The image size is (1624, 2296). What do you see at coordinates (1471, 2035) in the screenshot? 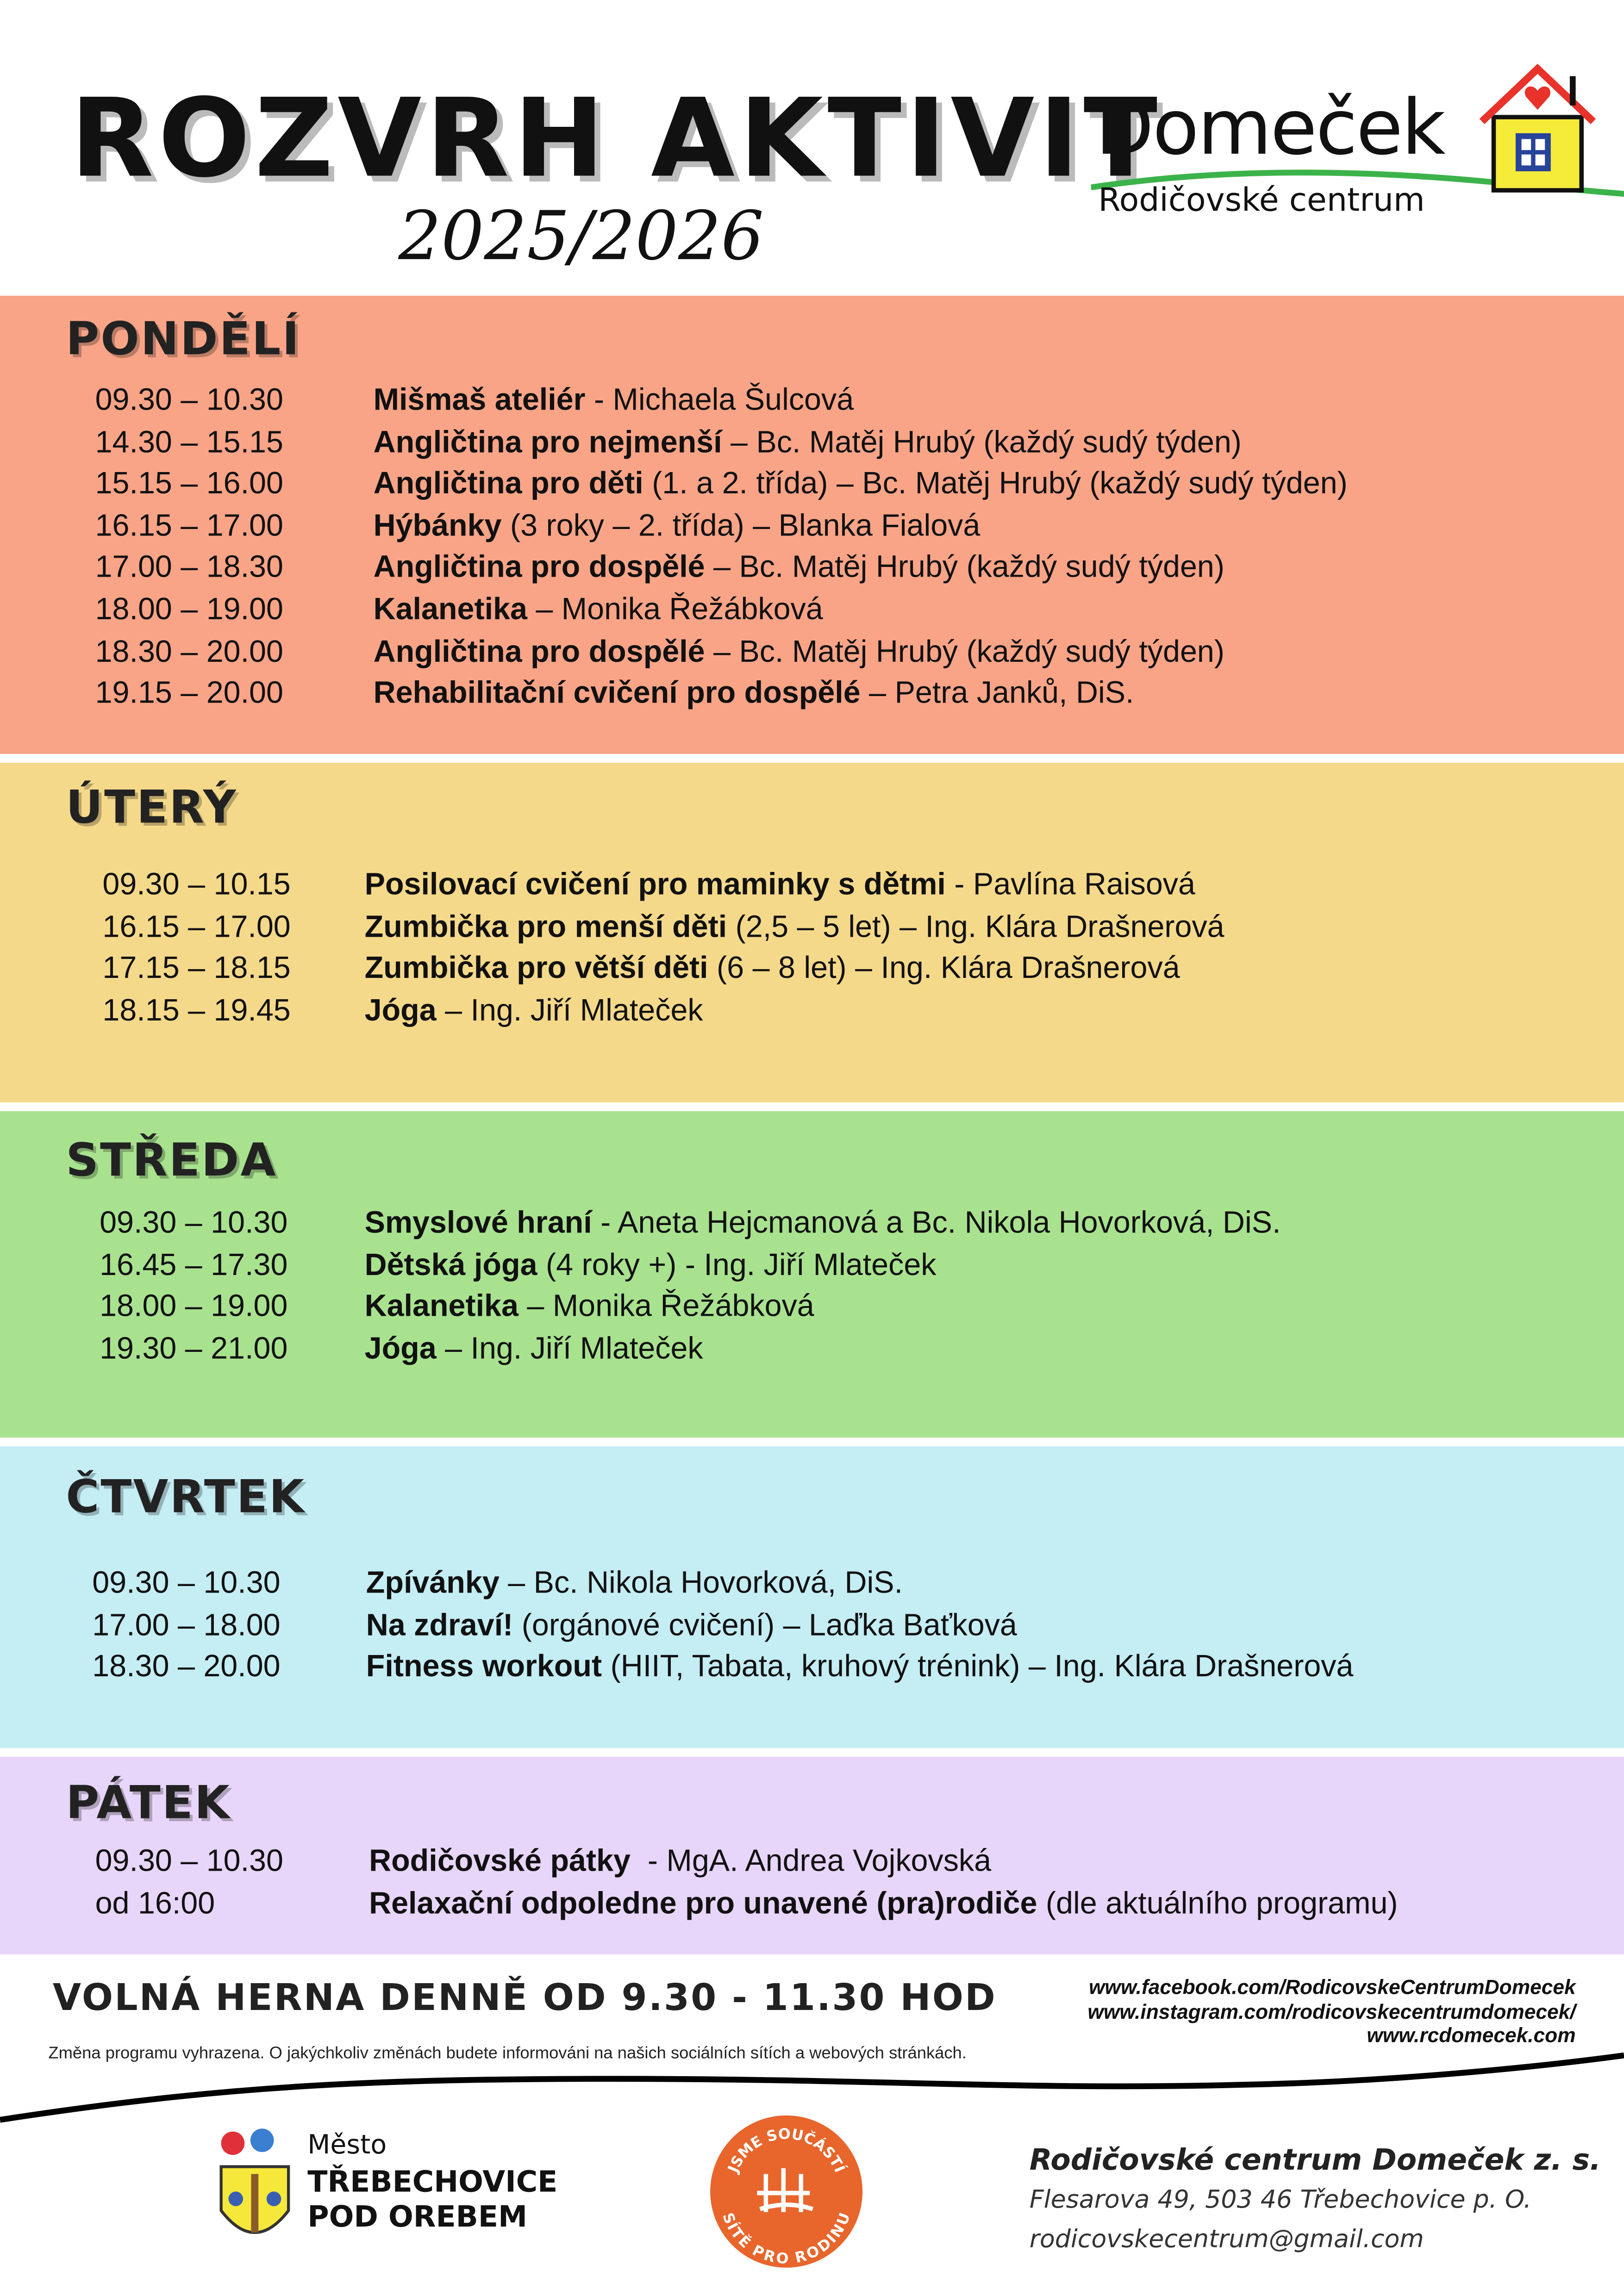
I see `website-link: www.rcdomecek.com` at bounding box center [1471, 2035].